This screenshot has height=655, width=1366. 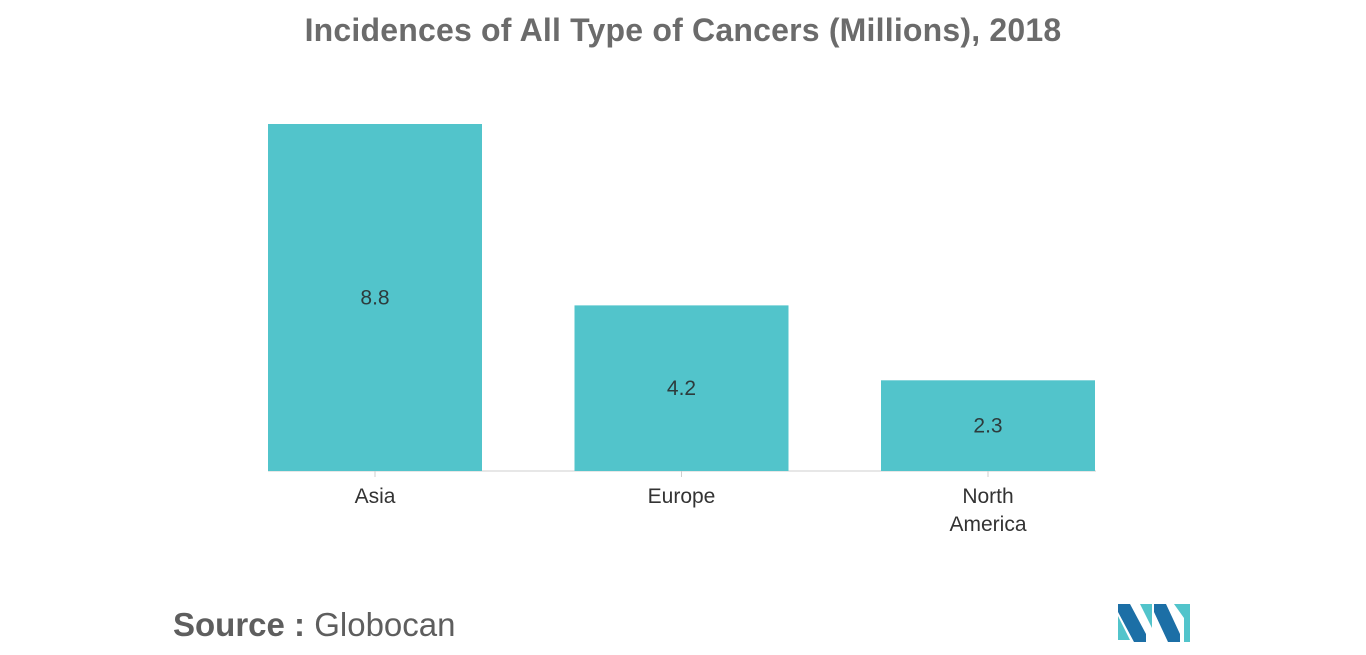 I want to click on source-note: Source : Globocan, so click(x=314, y=625).